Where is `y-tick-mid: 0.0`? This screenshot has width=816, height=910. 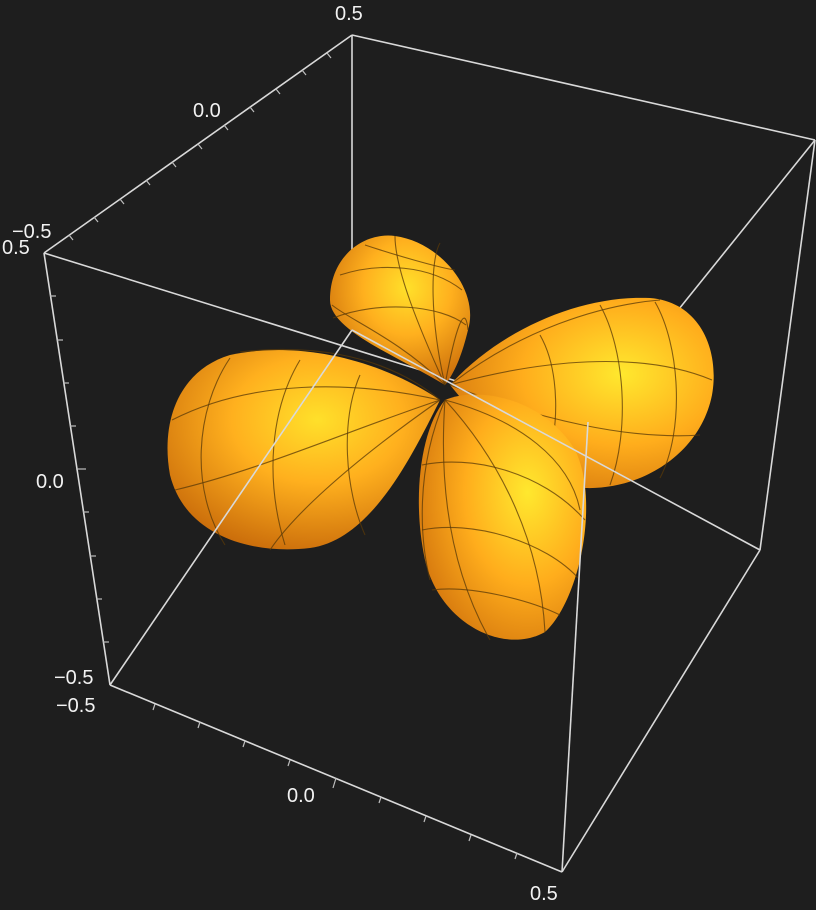
y-tick-mid: 0.0 is located at coordinates (207, 111).